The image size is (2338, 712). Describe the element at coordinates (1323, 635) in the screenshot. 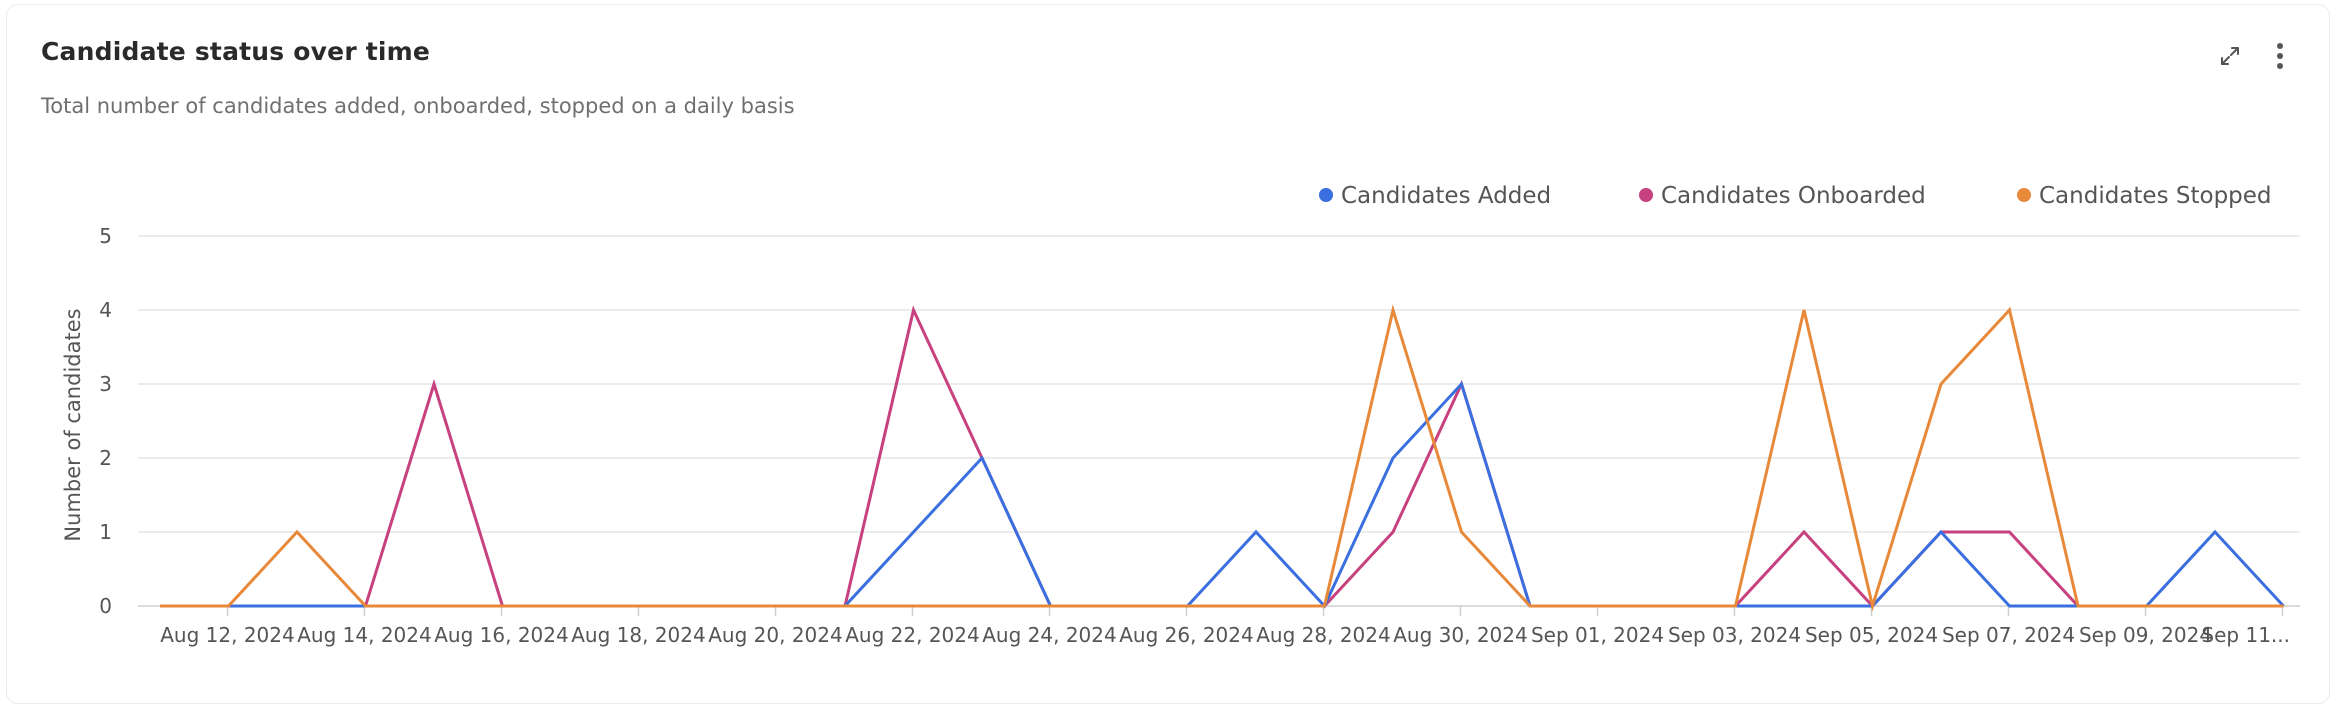

I see `x-tick-label: Aug 28, 2024` at that location.